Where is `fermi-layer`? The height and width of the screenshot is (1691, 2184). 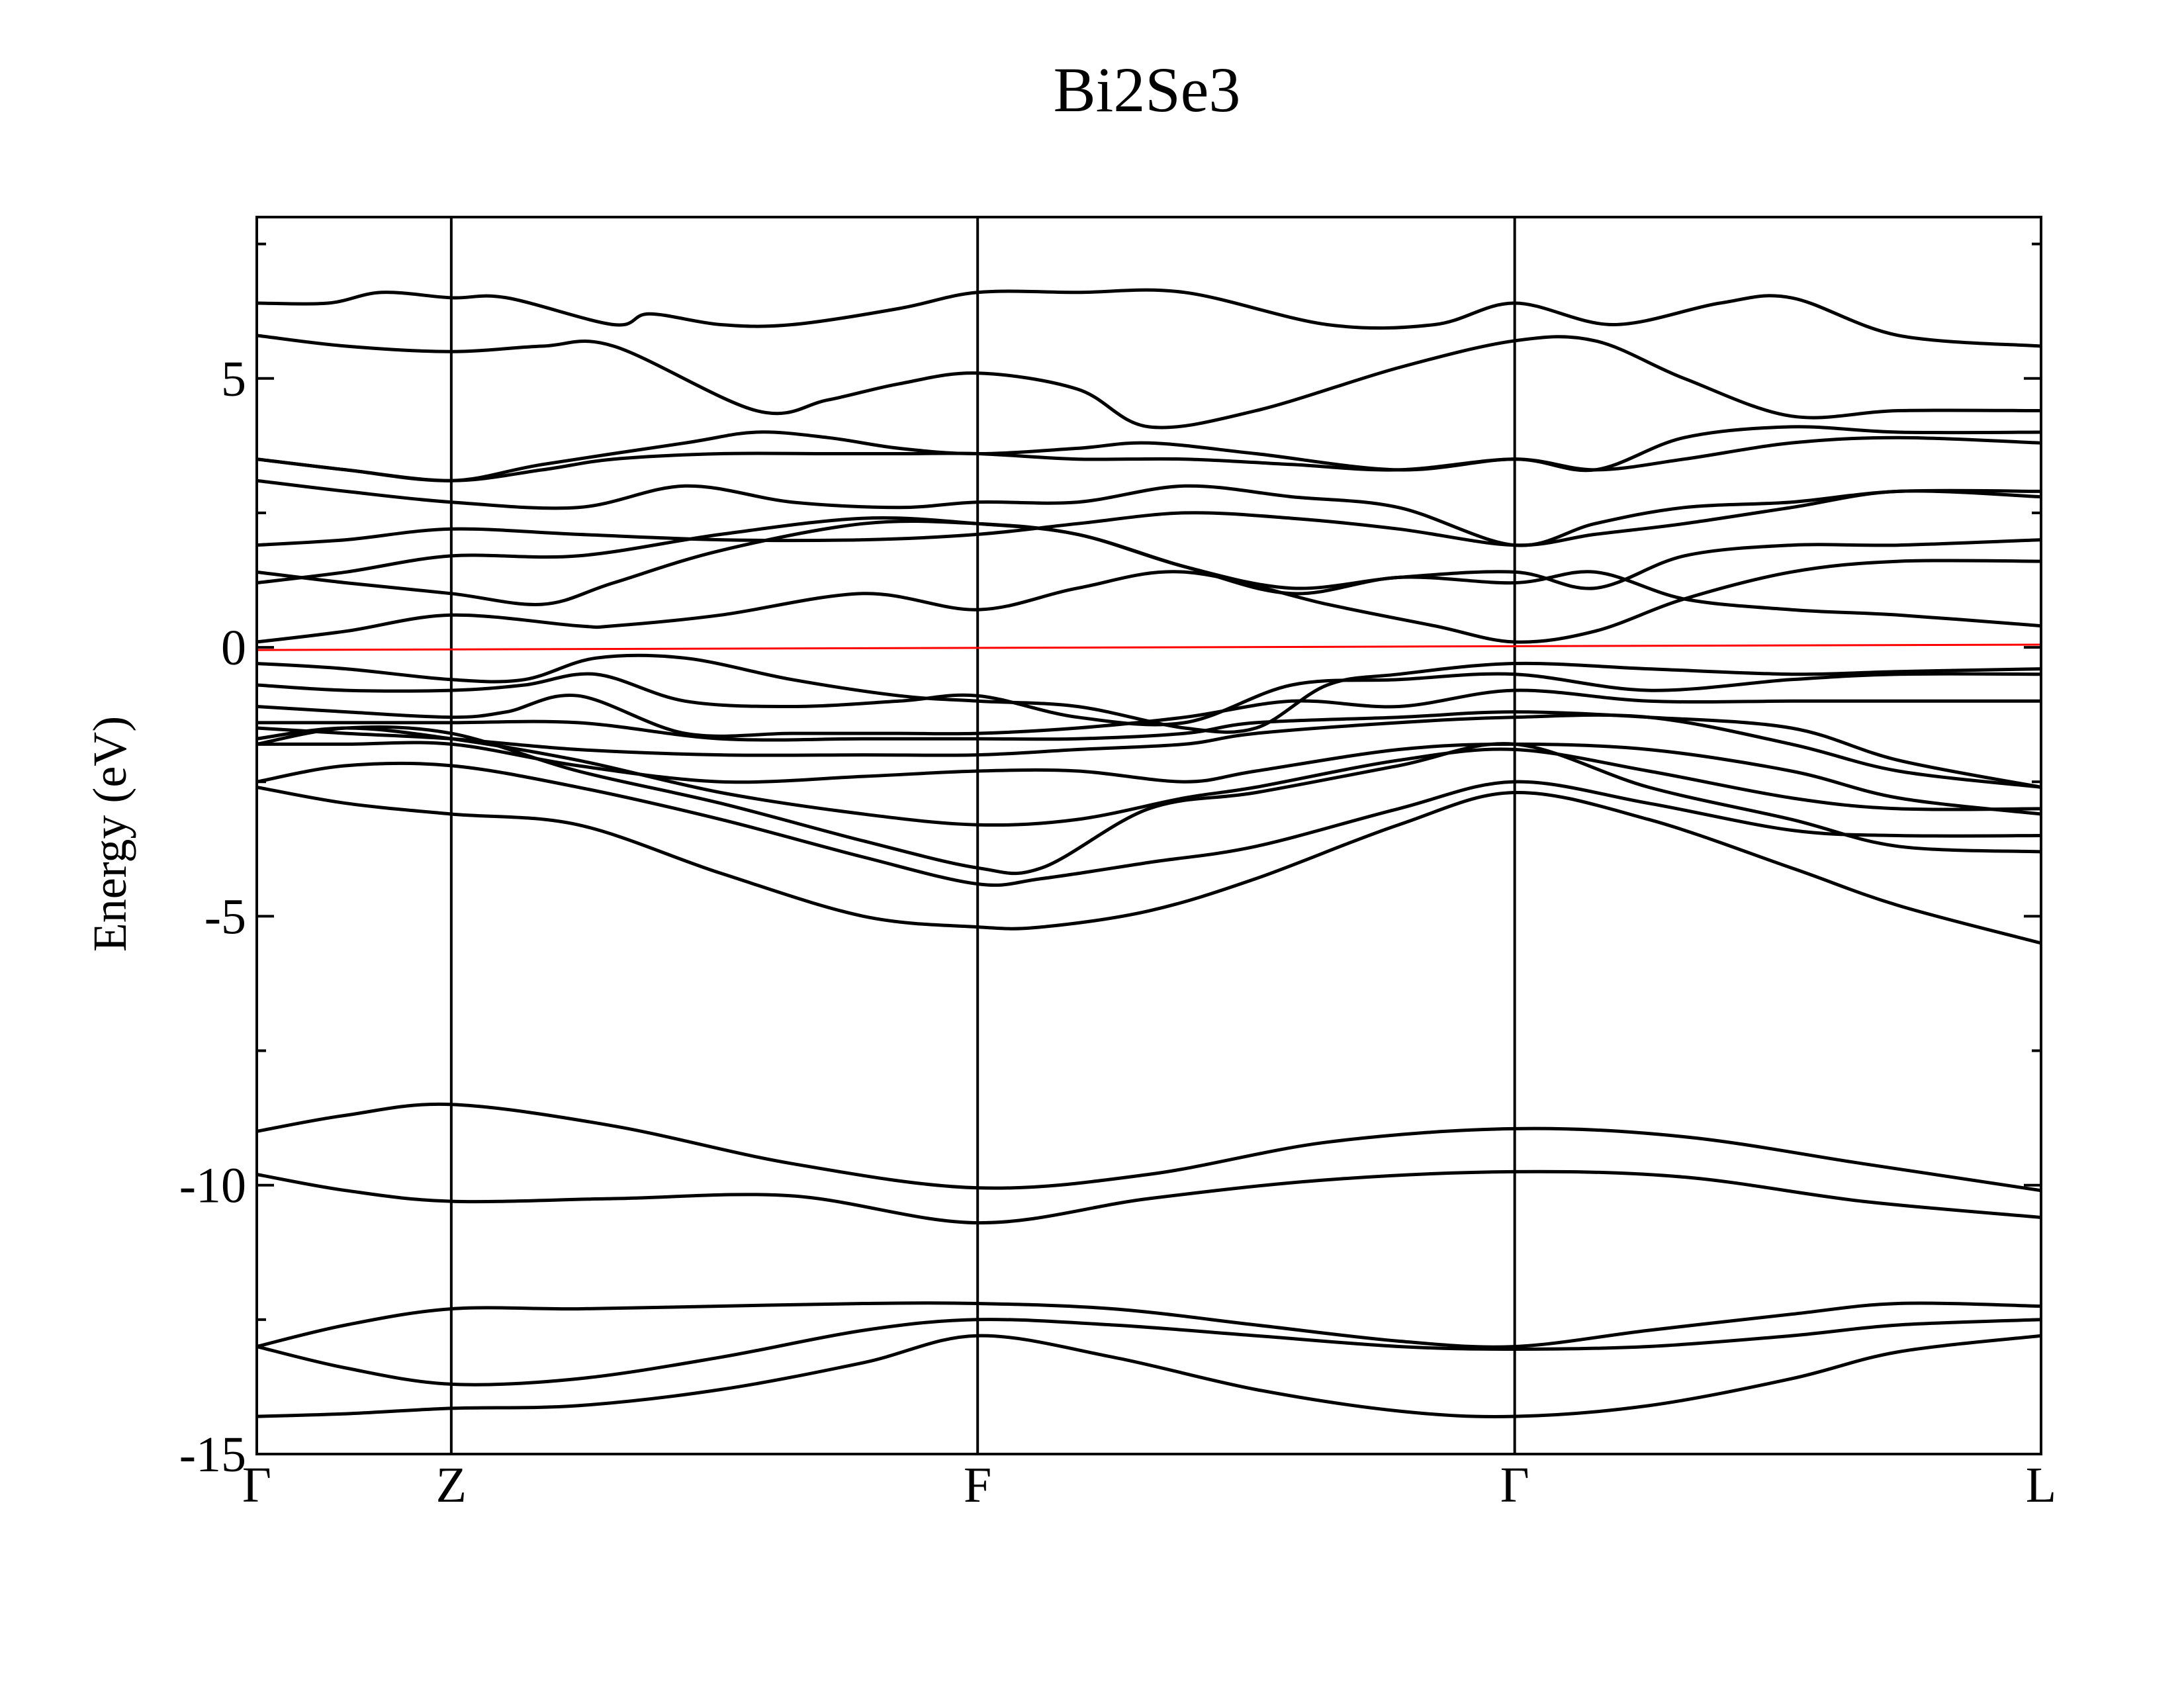 fermi-layer is located at coordinates (1149, 647).